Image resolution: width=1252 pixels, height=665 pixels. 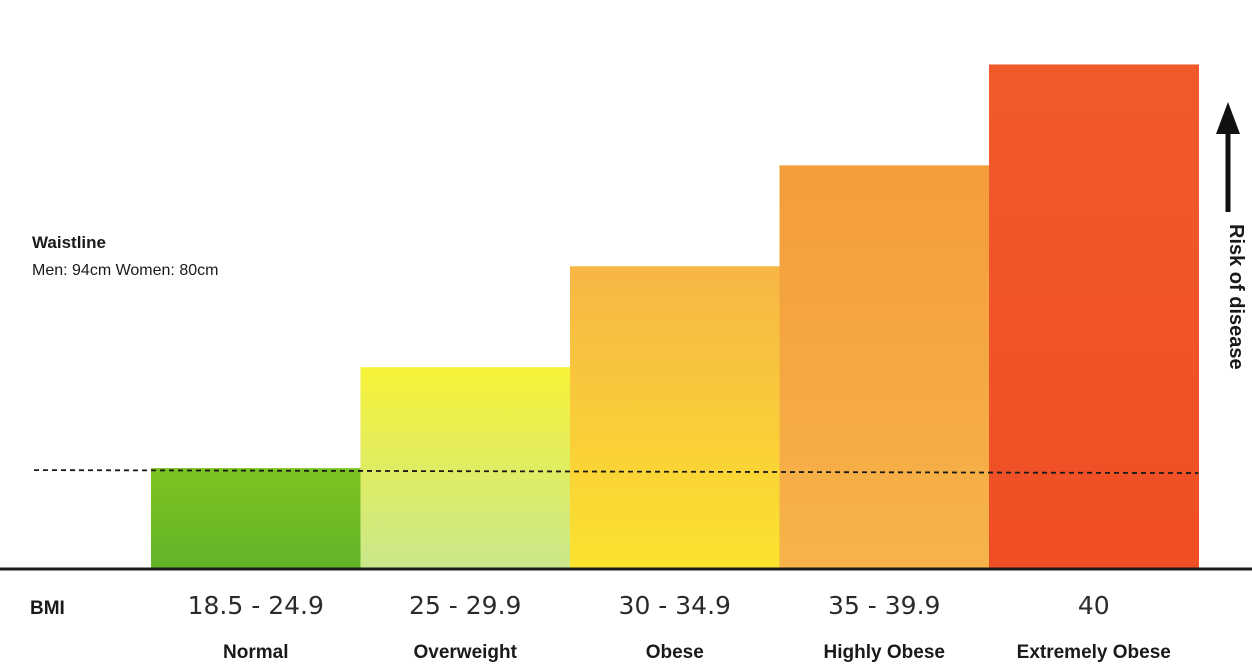 What do you see at coordinates (255, 652) in the screenshot?
I see `category-label: Normal` at bounding box center [255, 652].